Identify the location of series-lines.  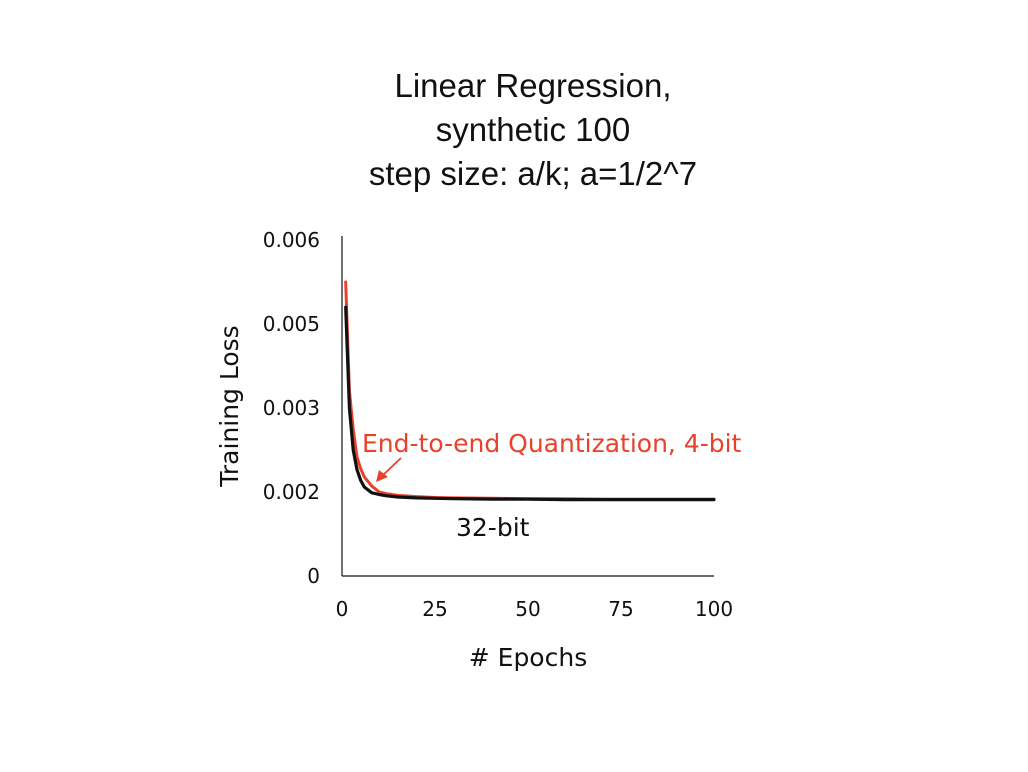
(530, 391).